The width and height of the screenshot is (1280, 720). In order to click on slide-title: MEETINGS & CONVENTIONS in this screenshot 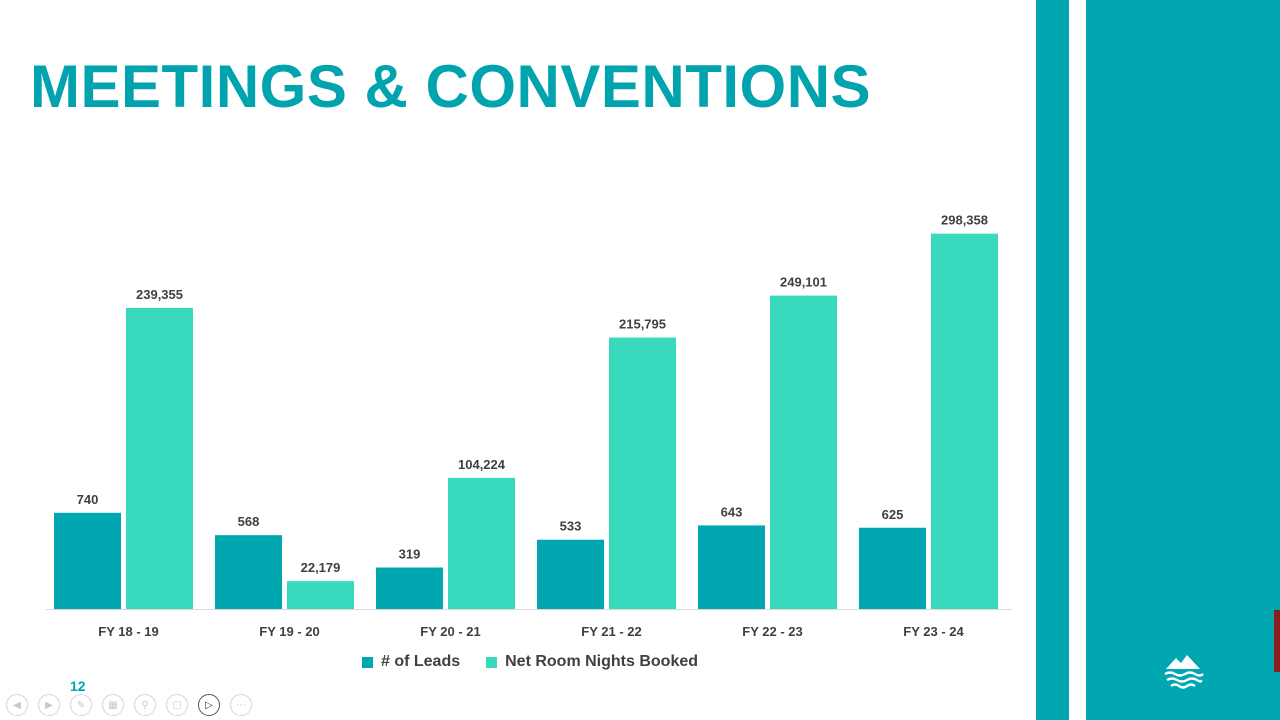, I will do `click(451, 86)`.